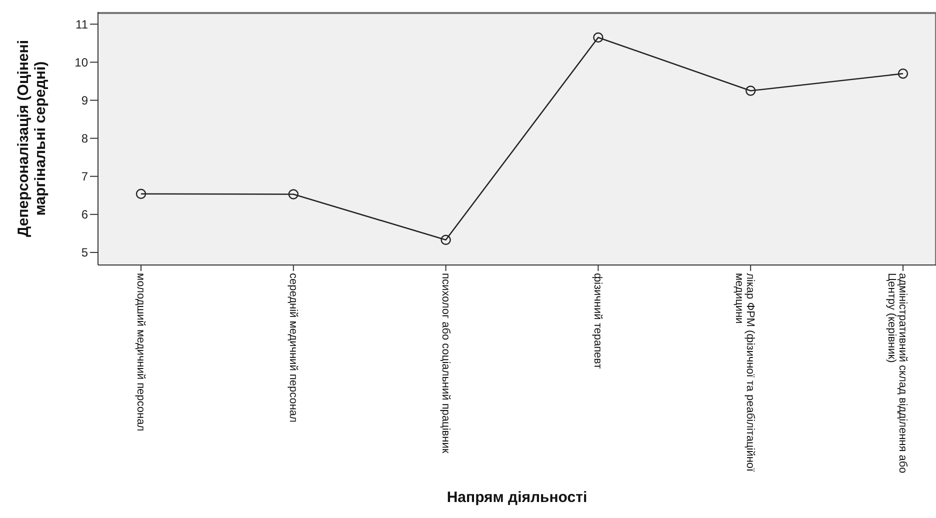 The width and height of the screenshot is (936, 518). Describe the element at coordinates (598, 321) in the screenshot. I see `x-tick-label: фізичний терапевт` at that location.